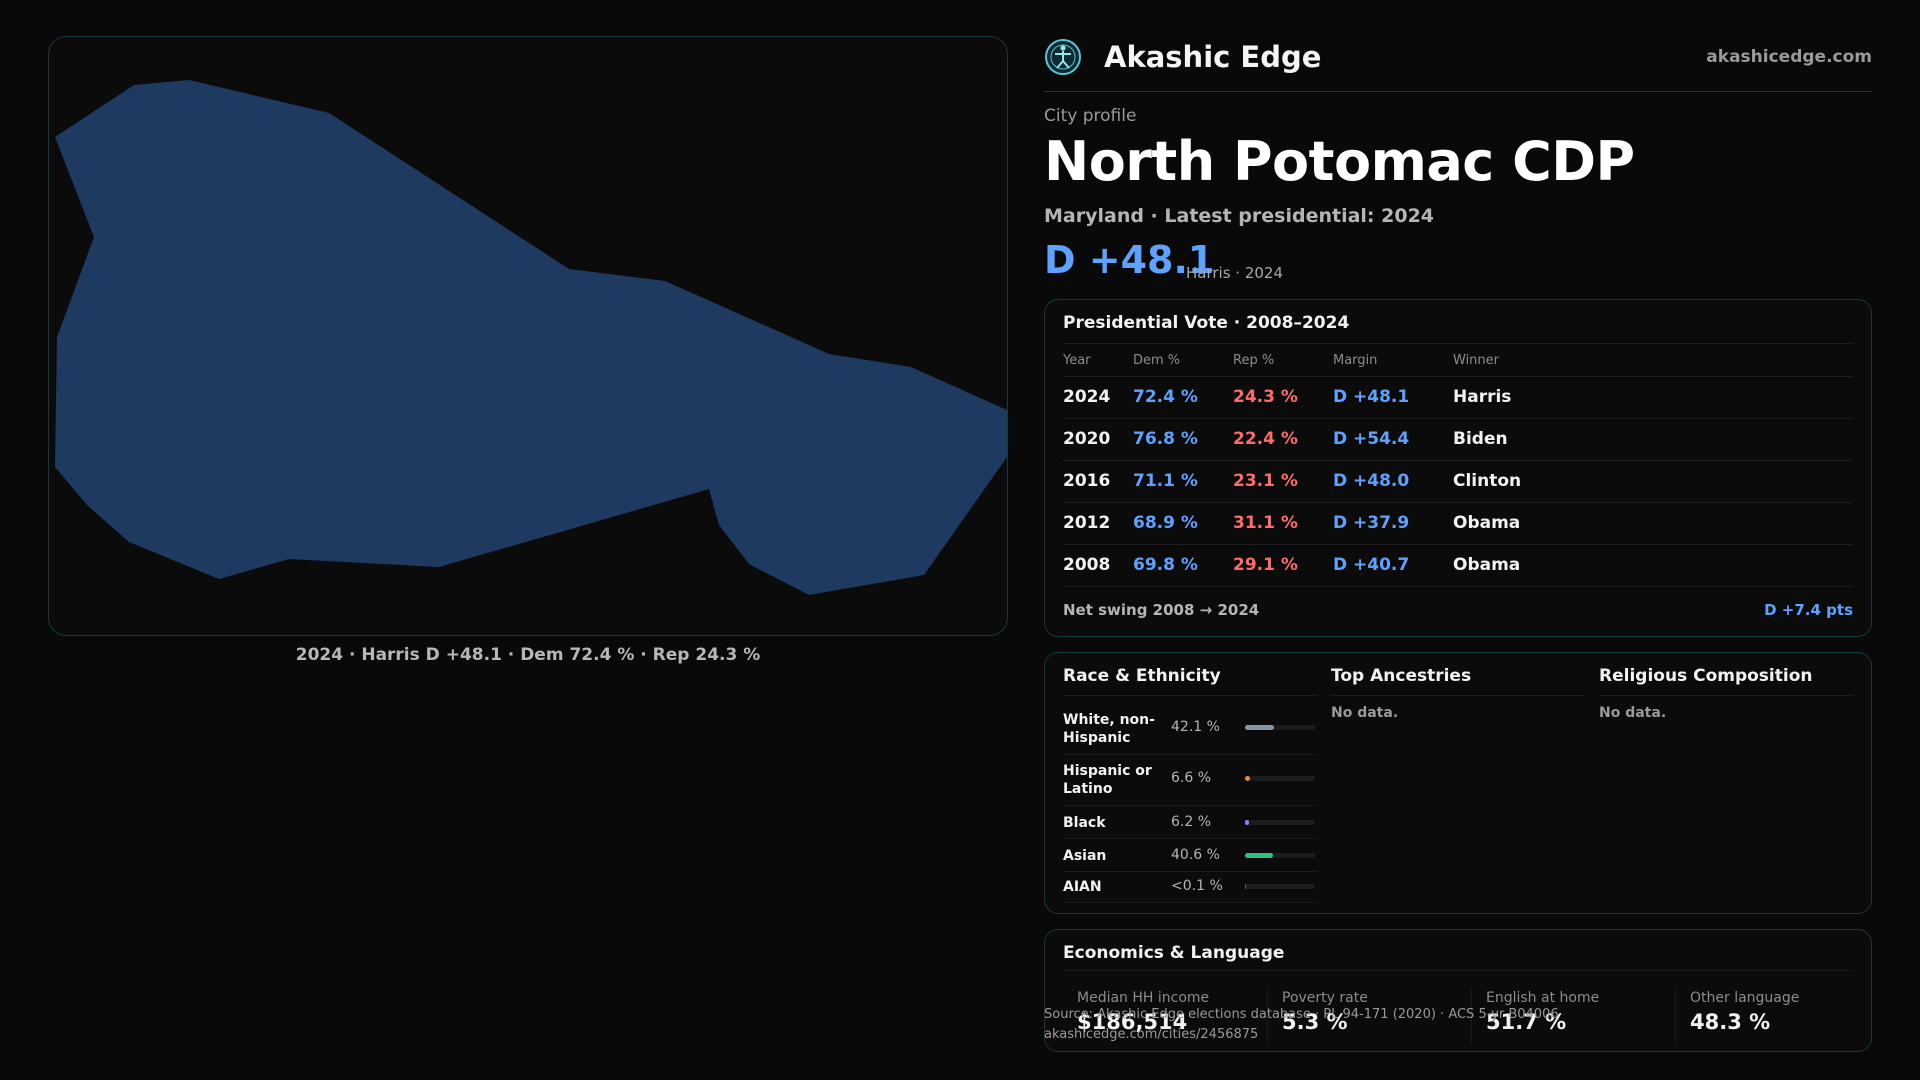  What do you see at coordinates (1653, 361) in the screenshot?
I see `col-winner-header: Winner` at bounding box center [1653, 361].